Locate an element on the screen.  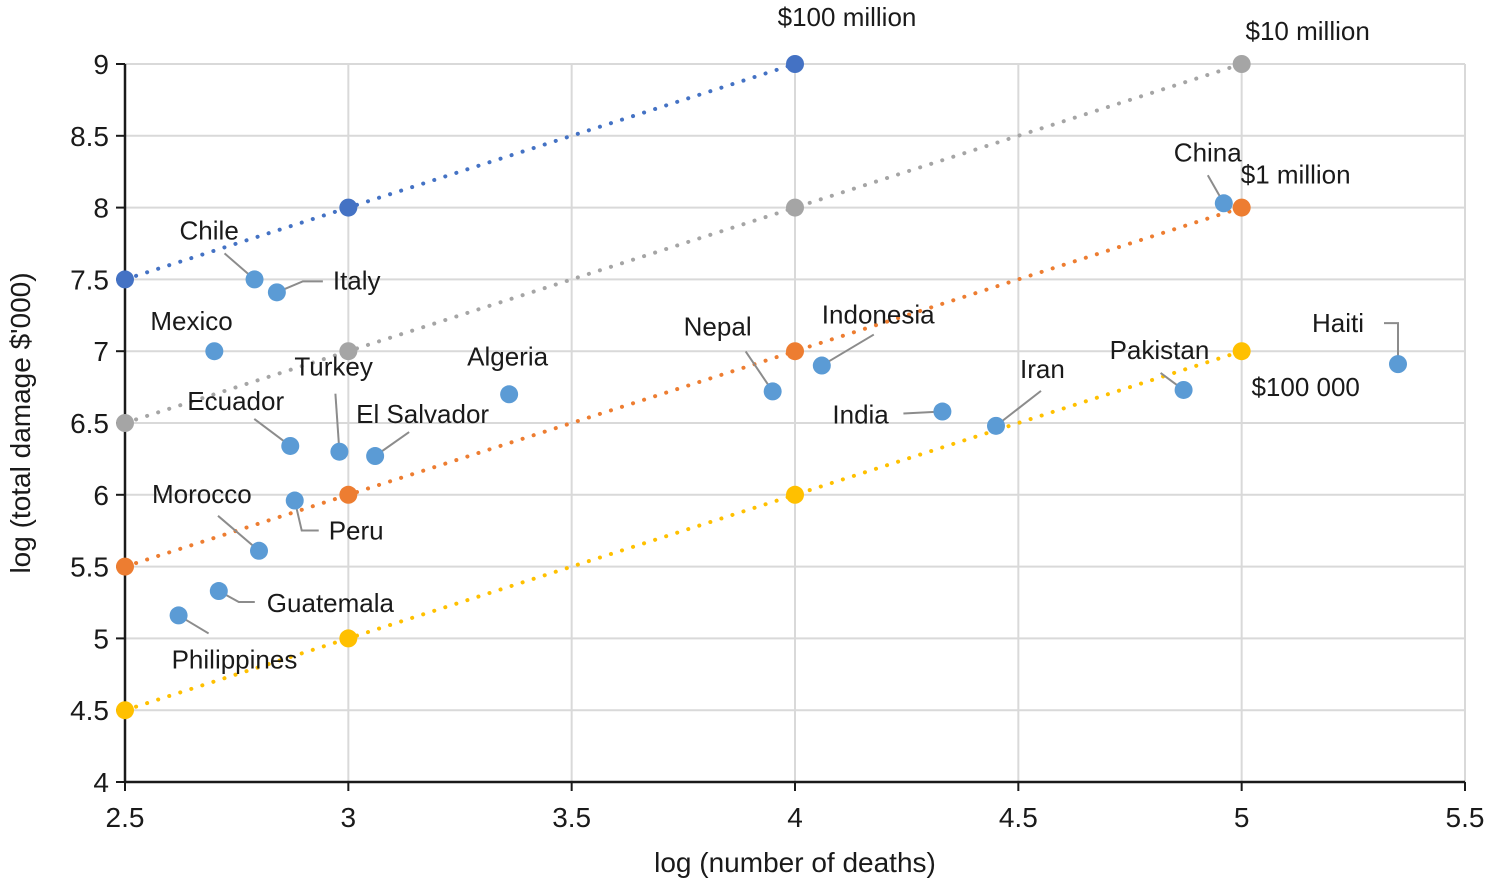
country-label: El Salvador is located at coordinates (422, 414).